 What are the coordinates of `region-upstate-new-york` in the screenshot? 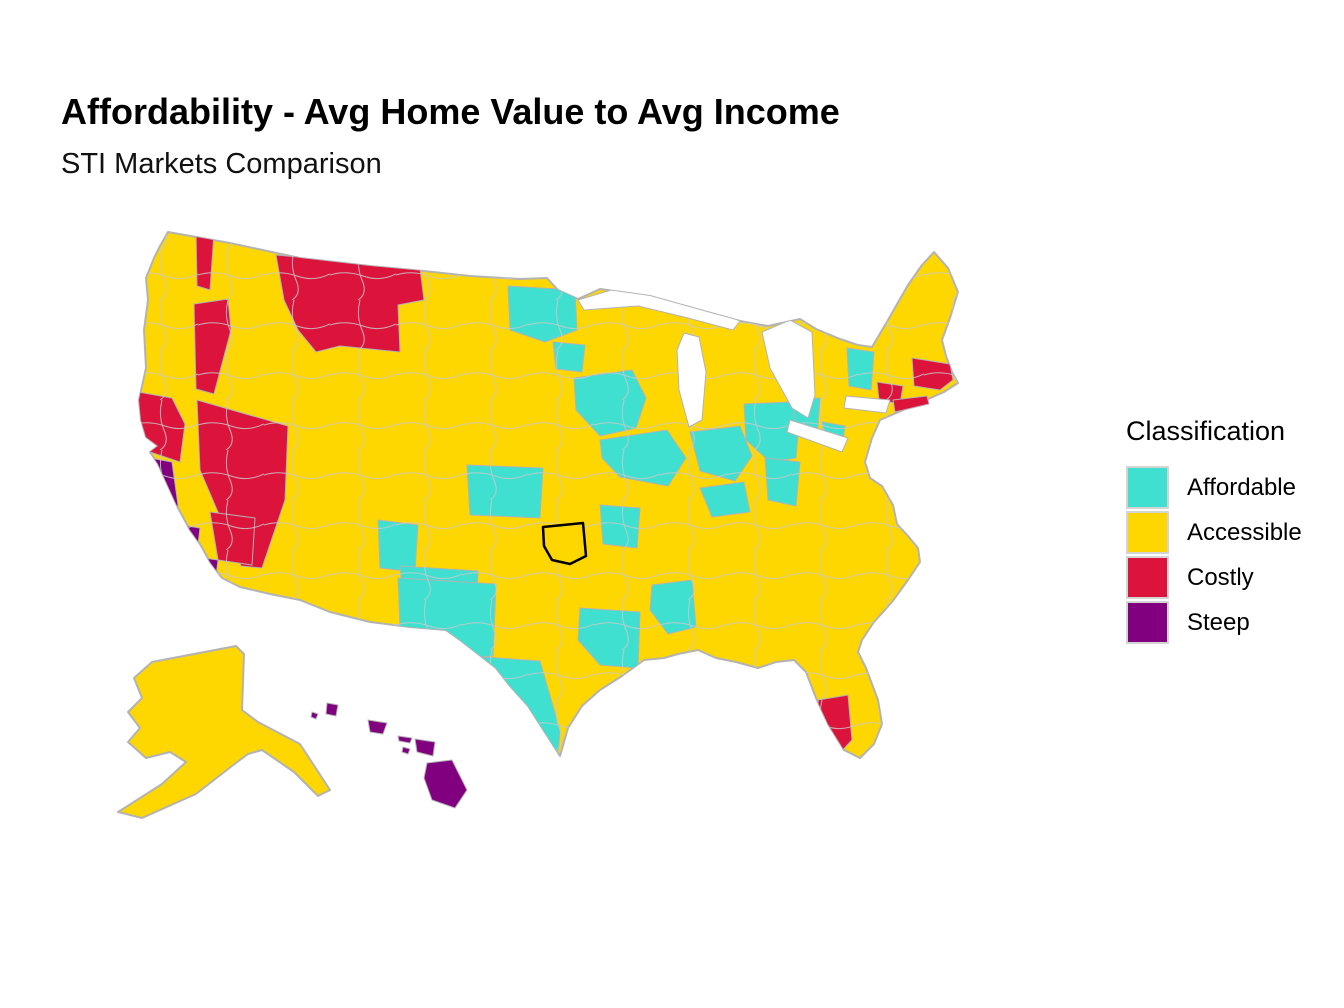 It's located at (860, 369).